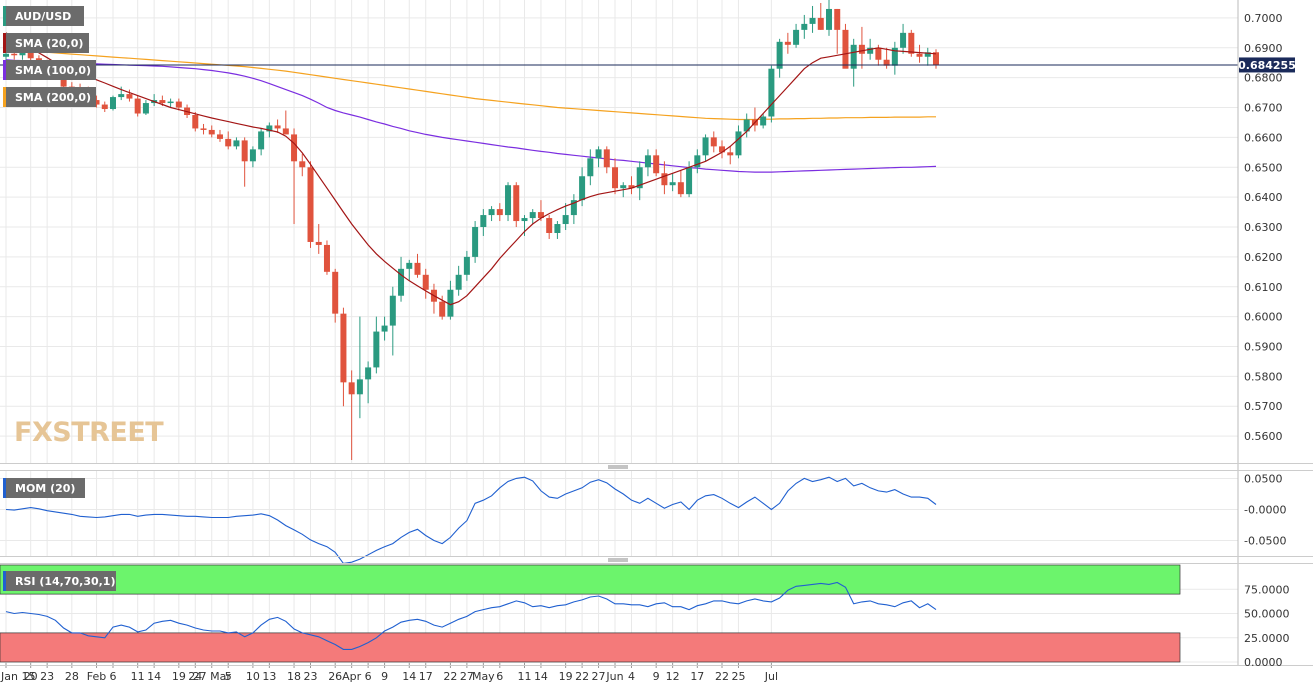  Describe the element at coordinates (1263, 78) in the screenshot. I see `y-tick-label: 0.6800` at that location.